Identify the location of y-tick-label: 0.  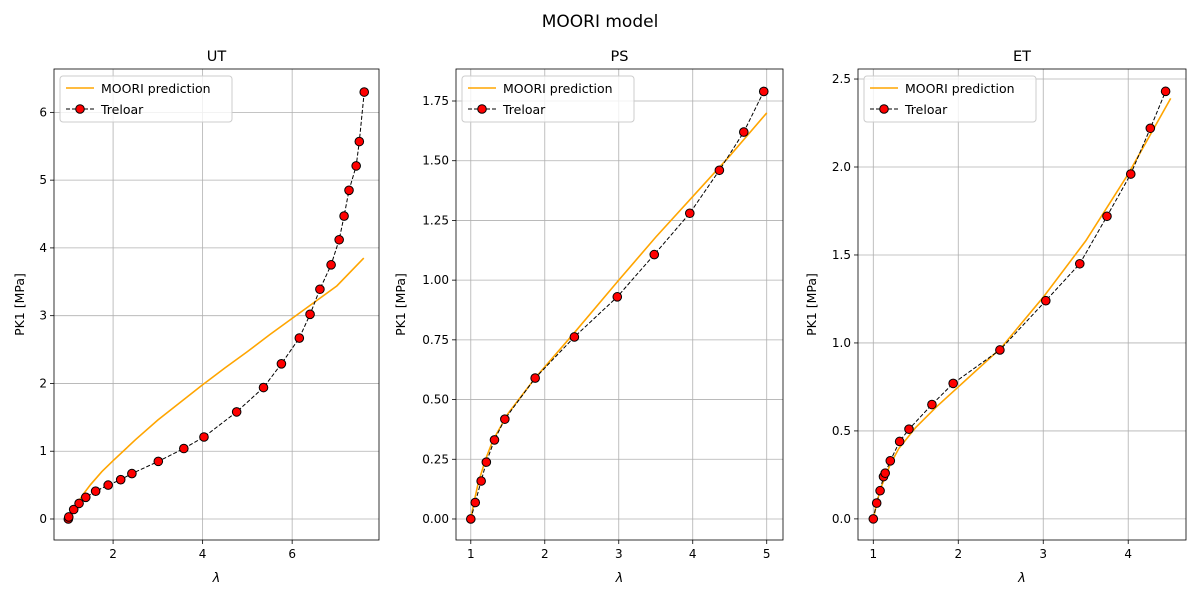
(43, 519).